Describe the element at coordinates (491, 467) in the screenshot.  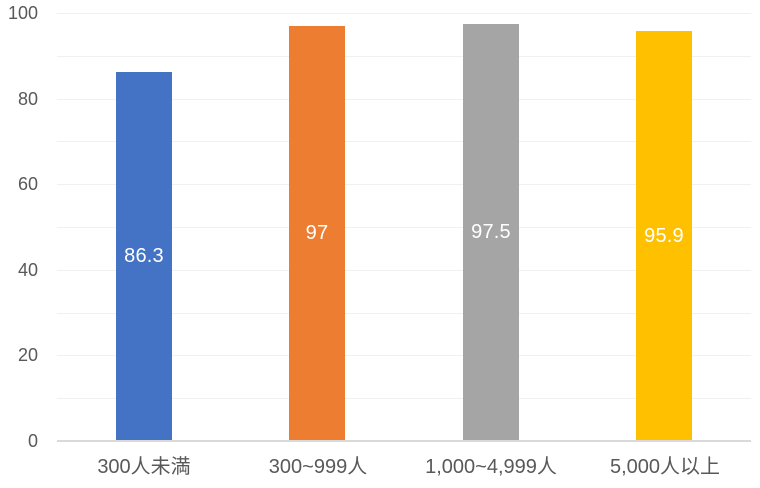
I see `x-tick-label-2: 1,000~4,999人` at that location.